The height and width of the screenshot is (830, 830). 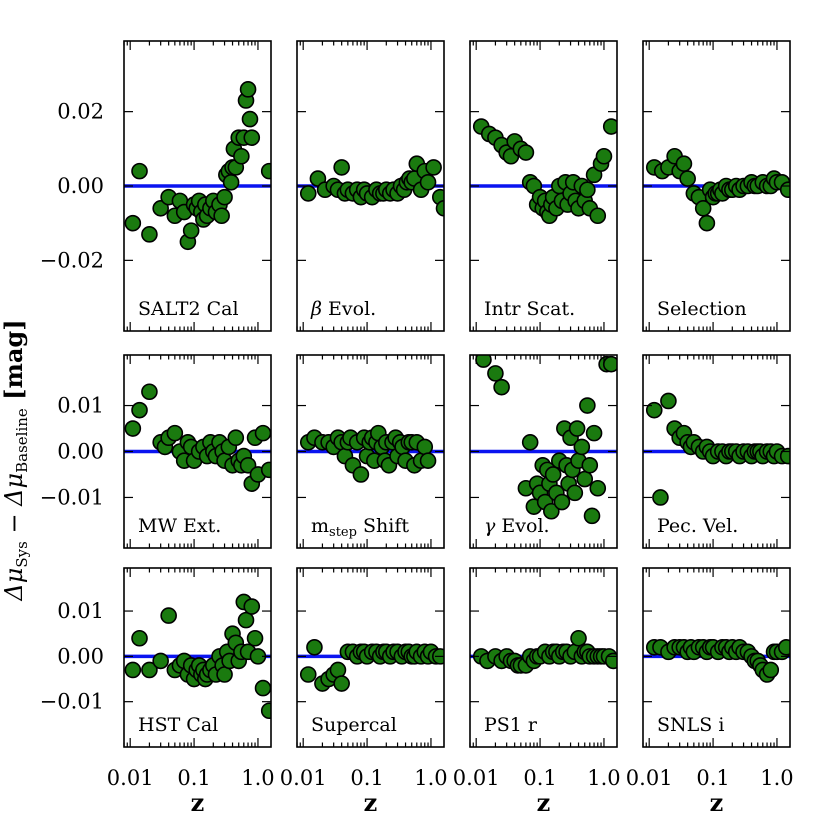 What do you see at coordinates (14, 585) in the screenshot?
I see `y-title-part: Δμ` at bounding box center [14, 585].